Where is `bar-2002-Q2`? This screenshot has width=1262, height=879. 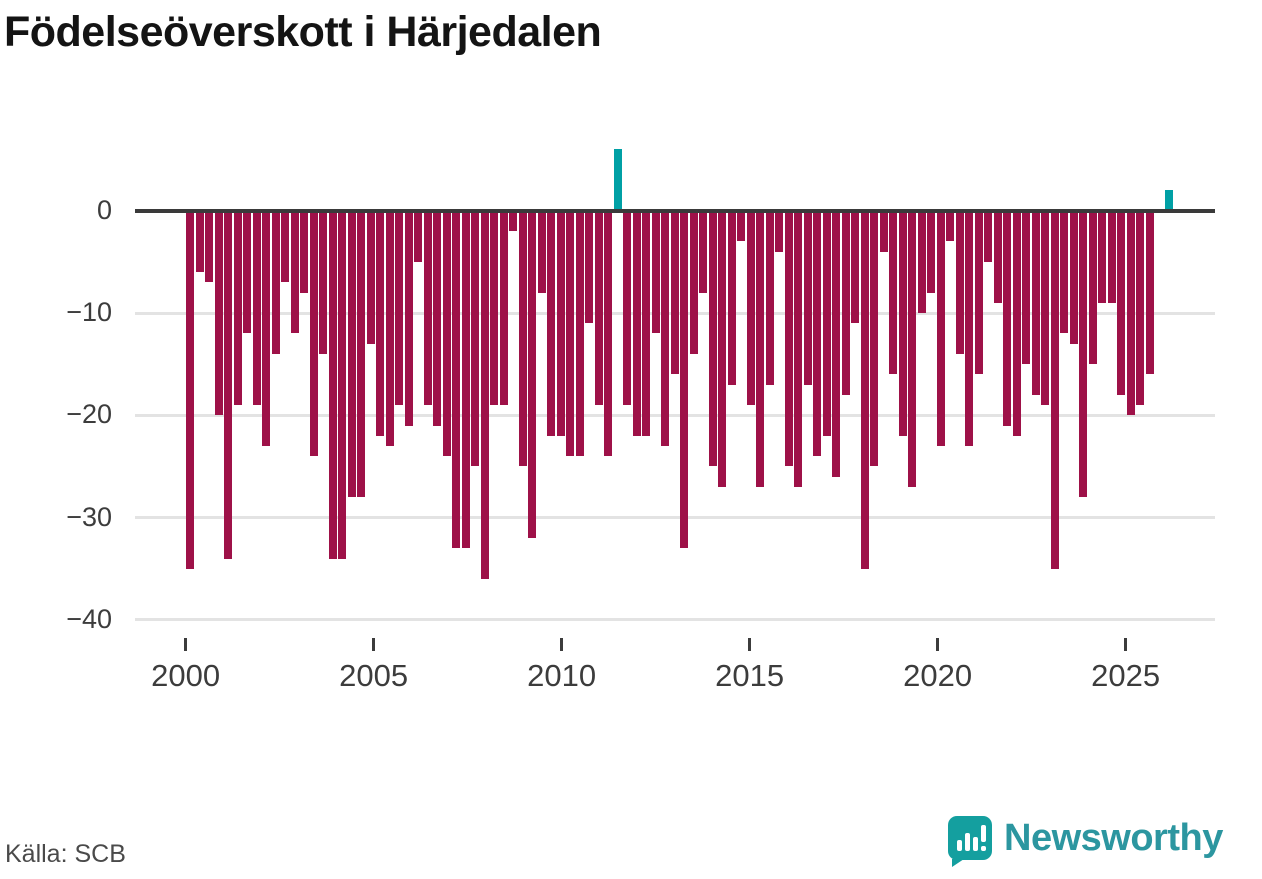
bar-2002-Q2 is located at coordinates (275, 282).